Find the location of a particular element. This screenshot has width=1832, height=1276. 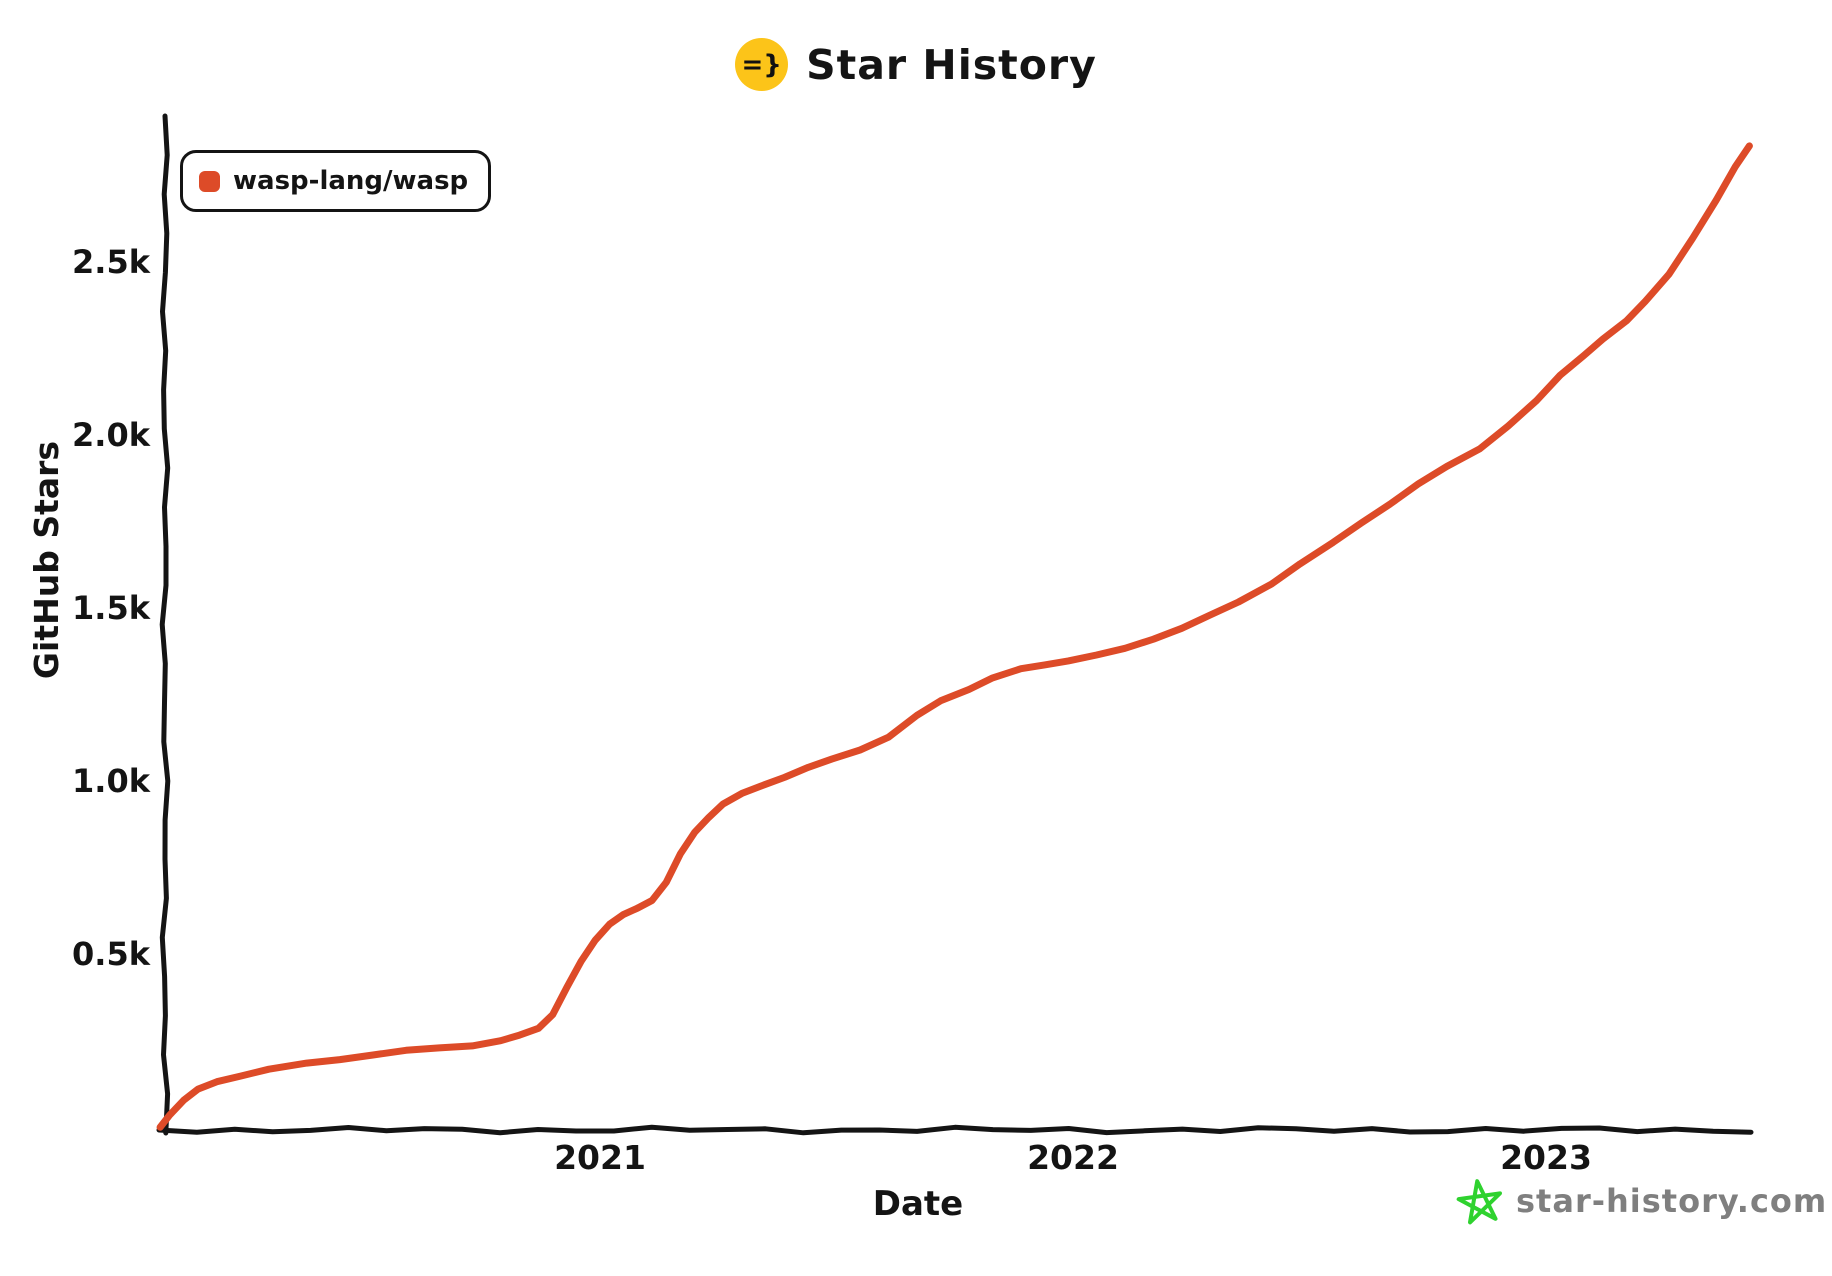

x-axis-line is located at coordinates (955, 1130).